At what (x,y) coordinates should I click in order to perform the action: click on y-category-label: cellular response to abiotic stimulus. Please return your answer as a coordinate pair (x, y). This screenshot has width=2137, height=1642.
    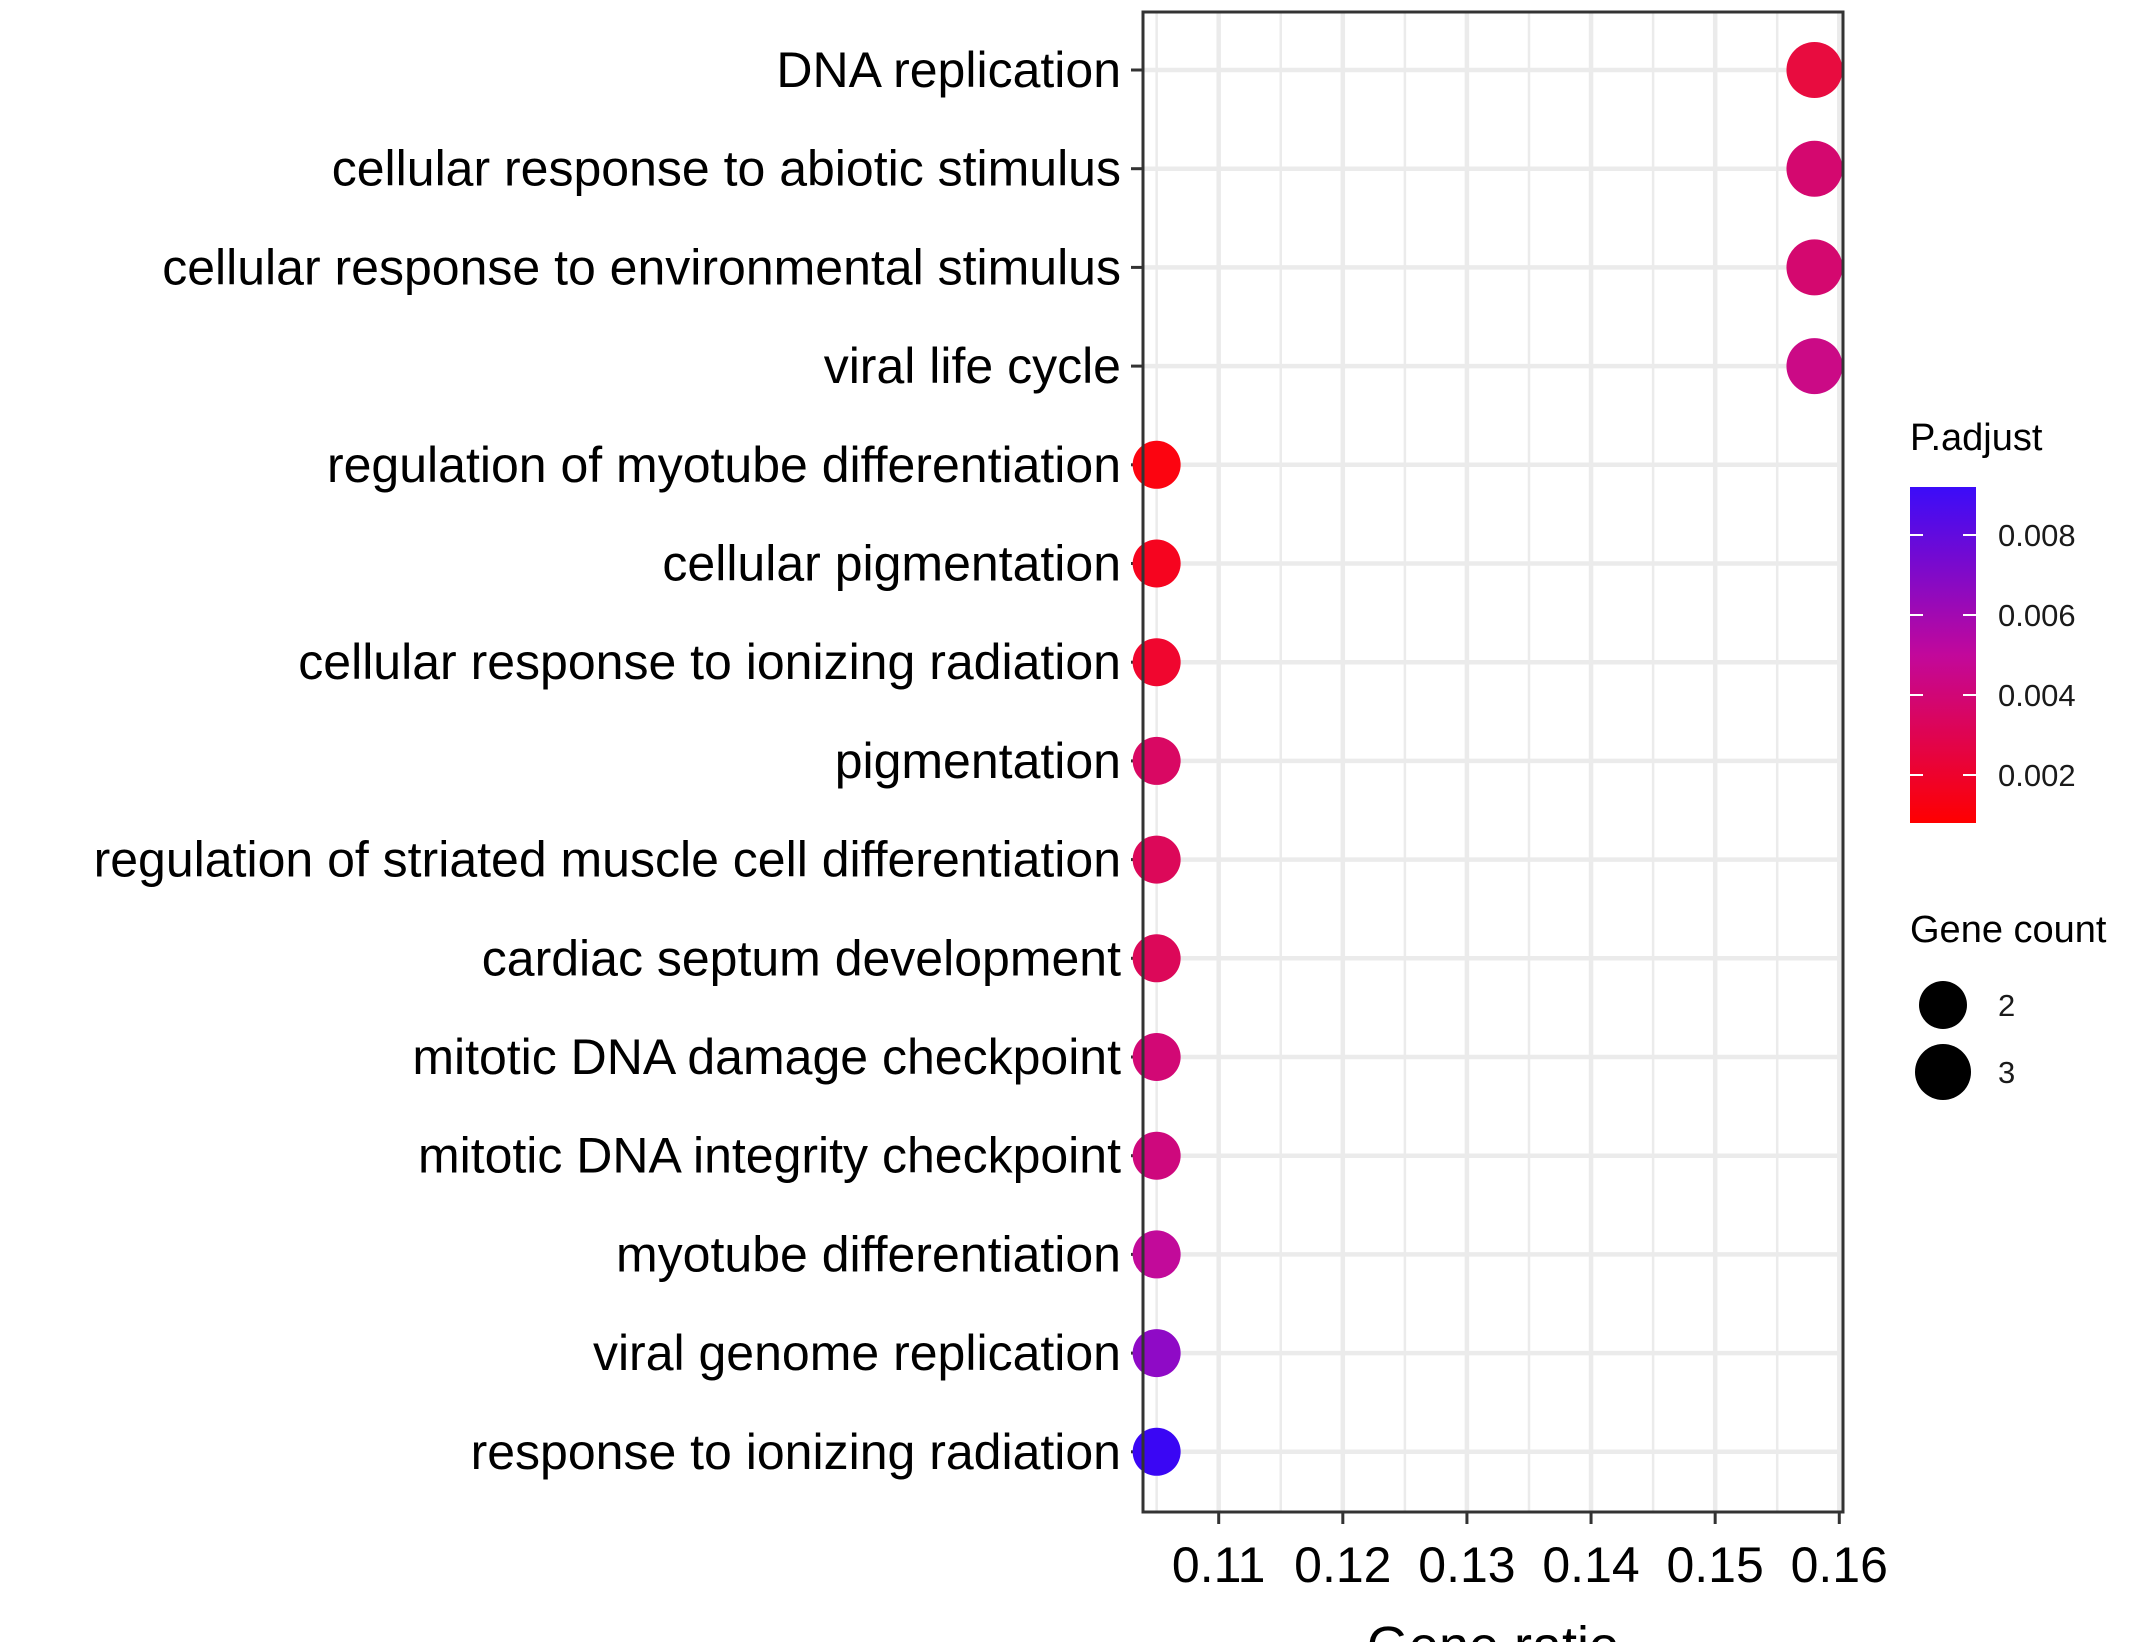
    Looking at the image, I should click on (726, 169).